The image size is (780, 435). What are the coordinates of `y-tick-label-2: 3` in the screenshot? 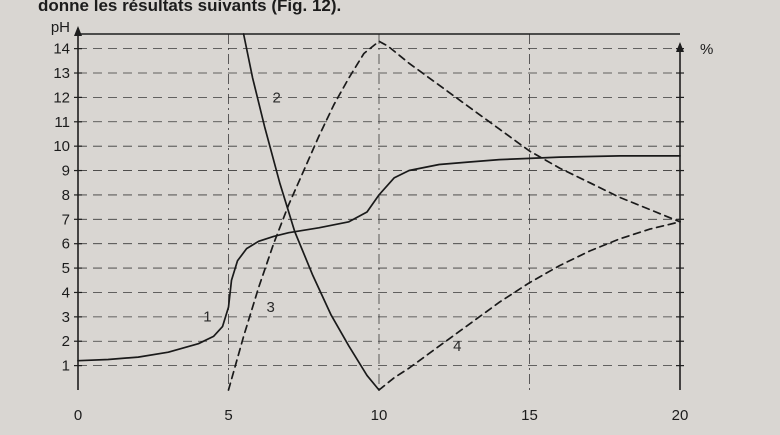 It's located at (66, 317).